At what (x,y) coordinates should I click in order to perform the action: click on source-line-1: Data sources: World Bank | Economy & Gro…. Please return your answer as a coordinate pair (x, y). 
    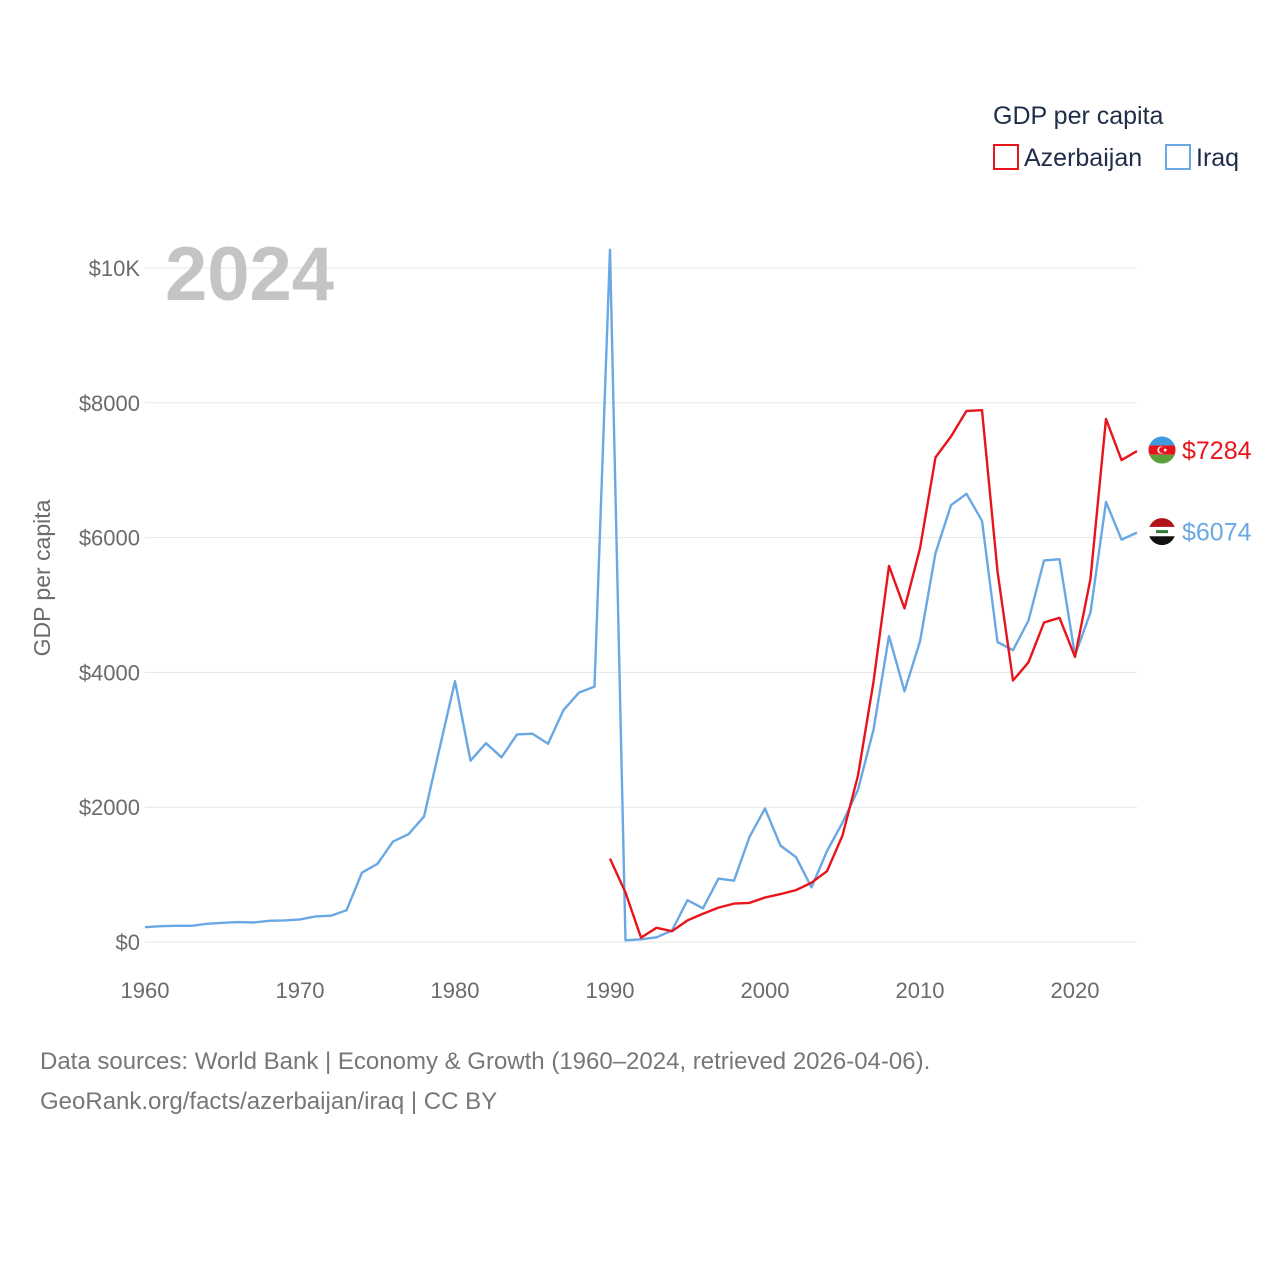
    Looking at the image, I should click on (485, 1061).